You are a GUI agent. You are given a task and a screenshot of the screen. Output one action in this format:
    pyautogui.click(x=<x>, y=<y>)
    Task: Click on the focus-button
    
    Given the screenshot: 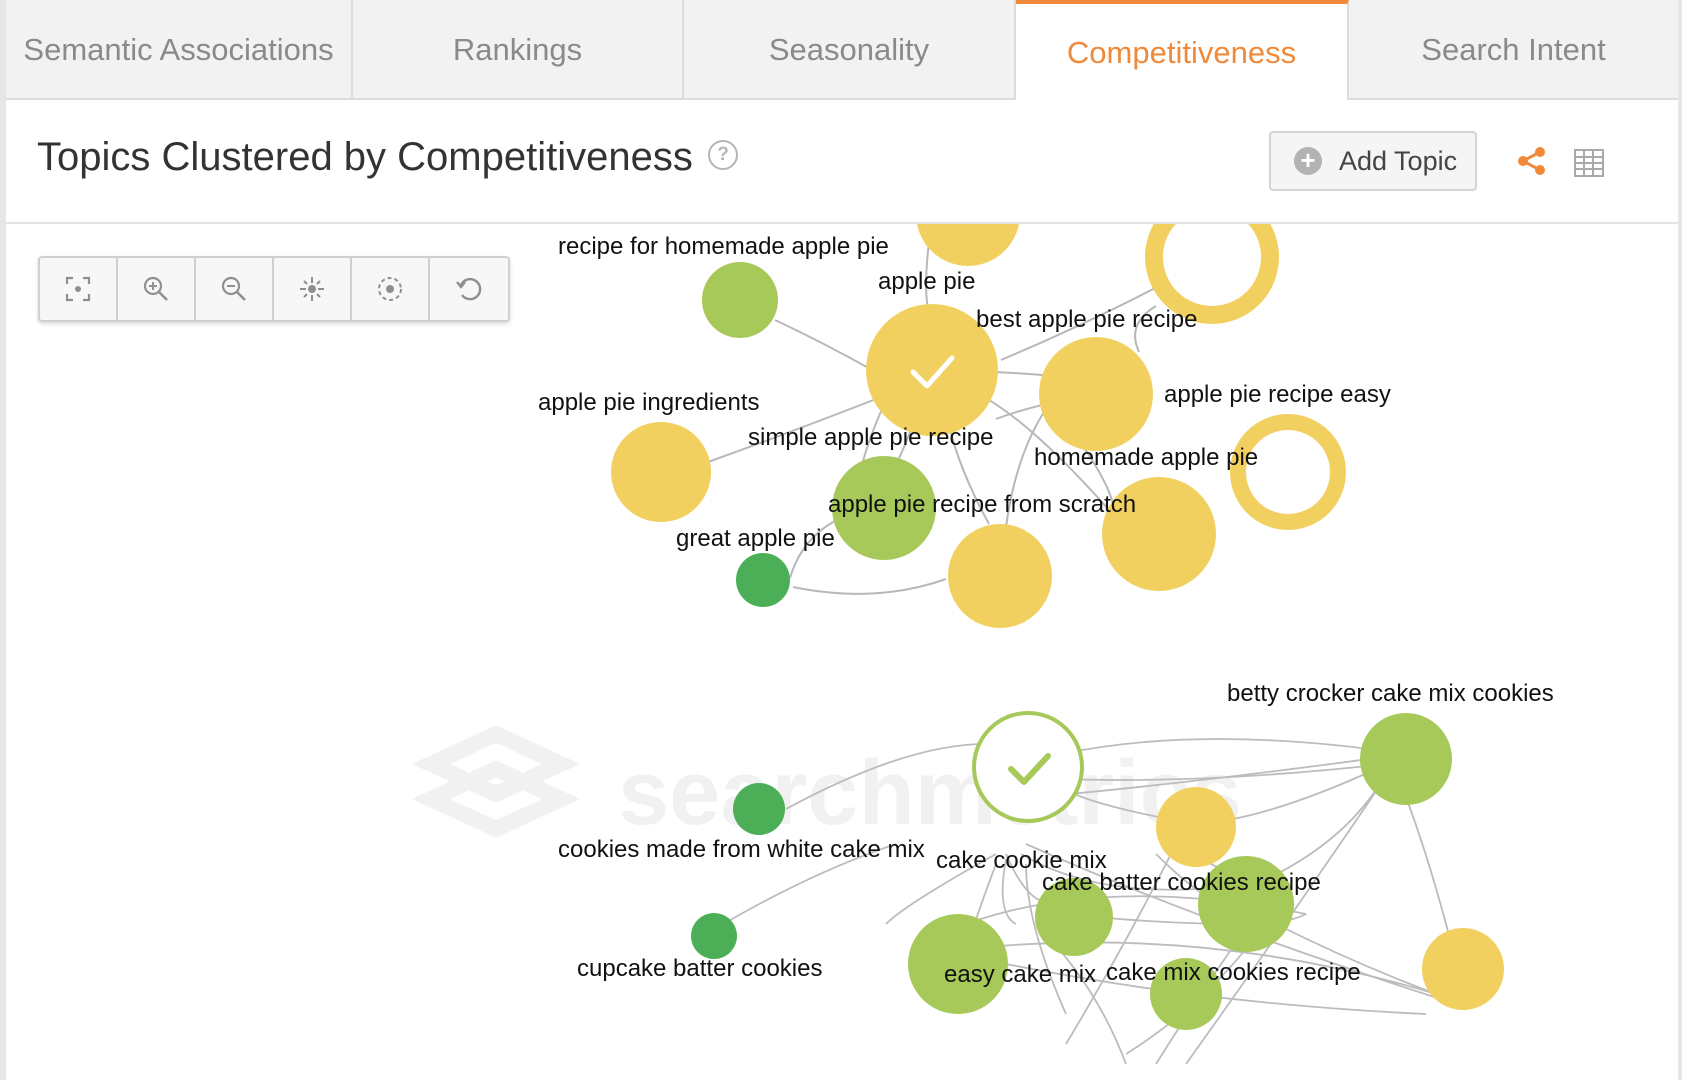 What is the action you would take?
    pyautogui.click(x=391, y=289)
    